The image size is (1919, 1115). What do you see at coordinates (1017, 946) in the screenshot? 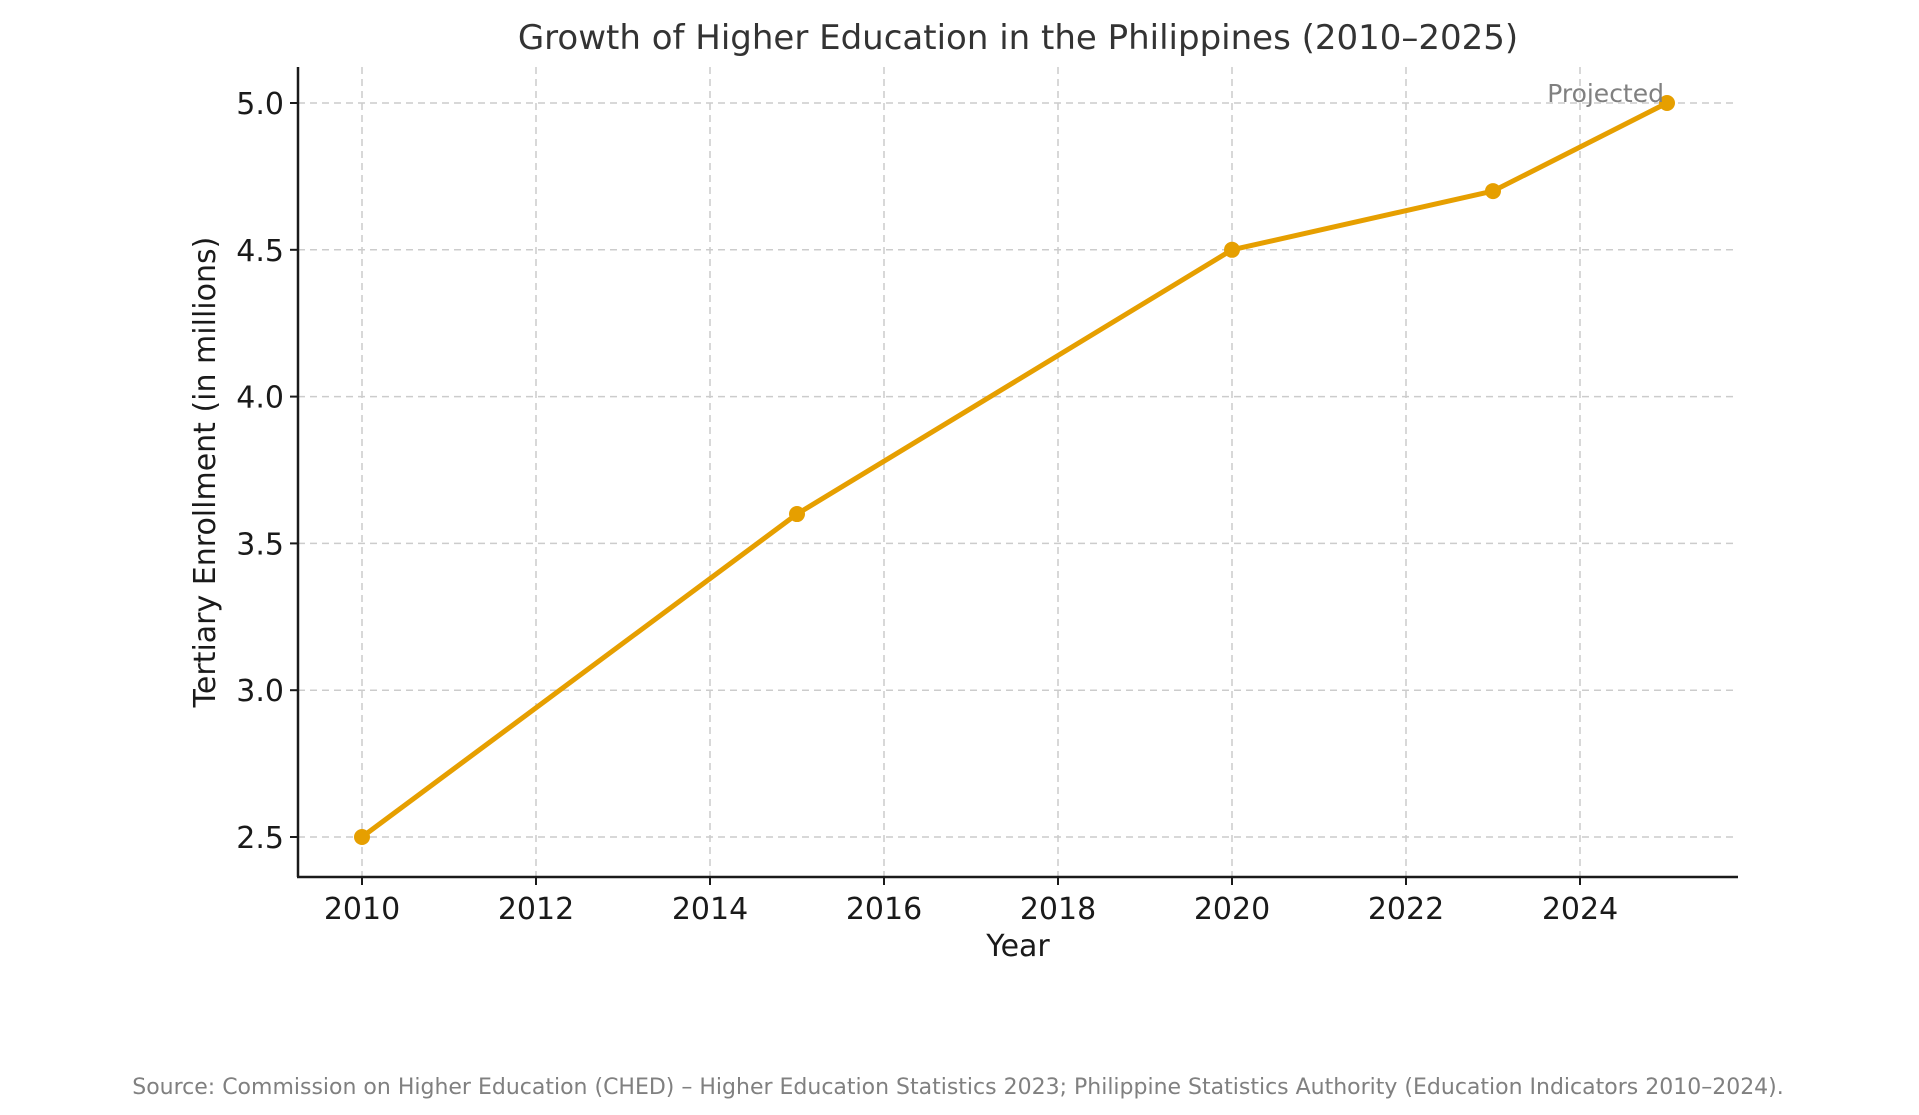
I see `x-axis-label: Year` at bounding box center [1017, 946].